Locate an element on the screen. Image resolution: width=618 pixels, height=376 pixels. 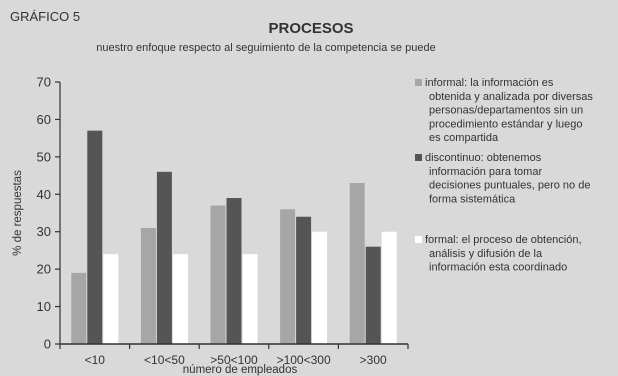
x-tick-label: >50<100 is located at coordinates (234, 360).